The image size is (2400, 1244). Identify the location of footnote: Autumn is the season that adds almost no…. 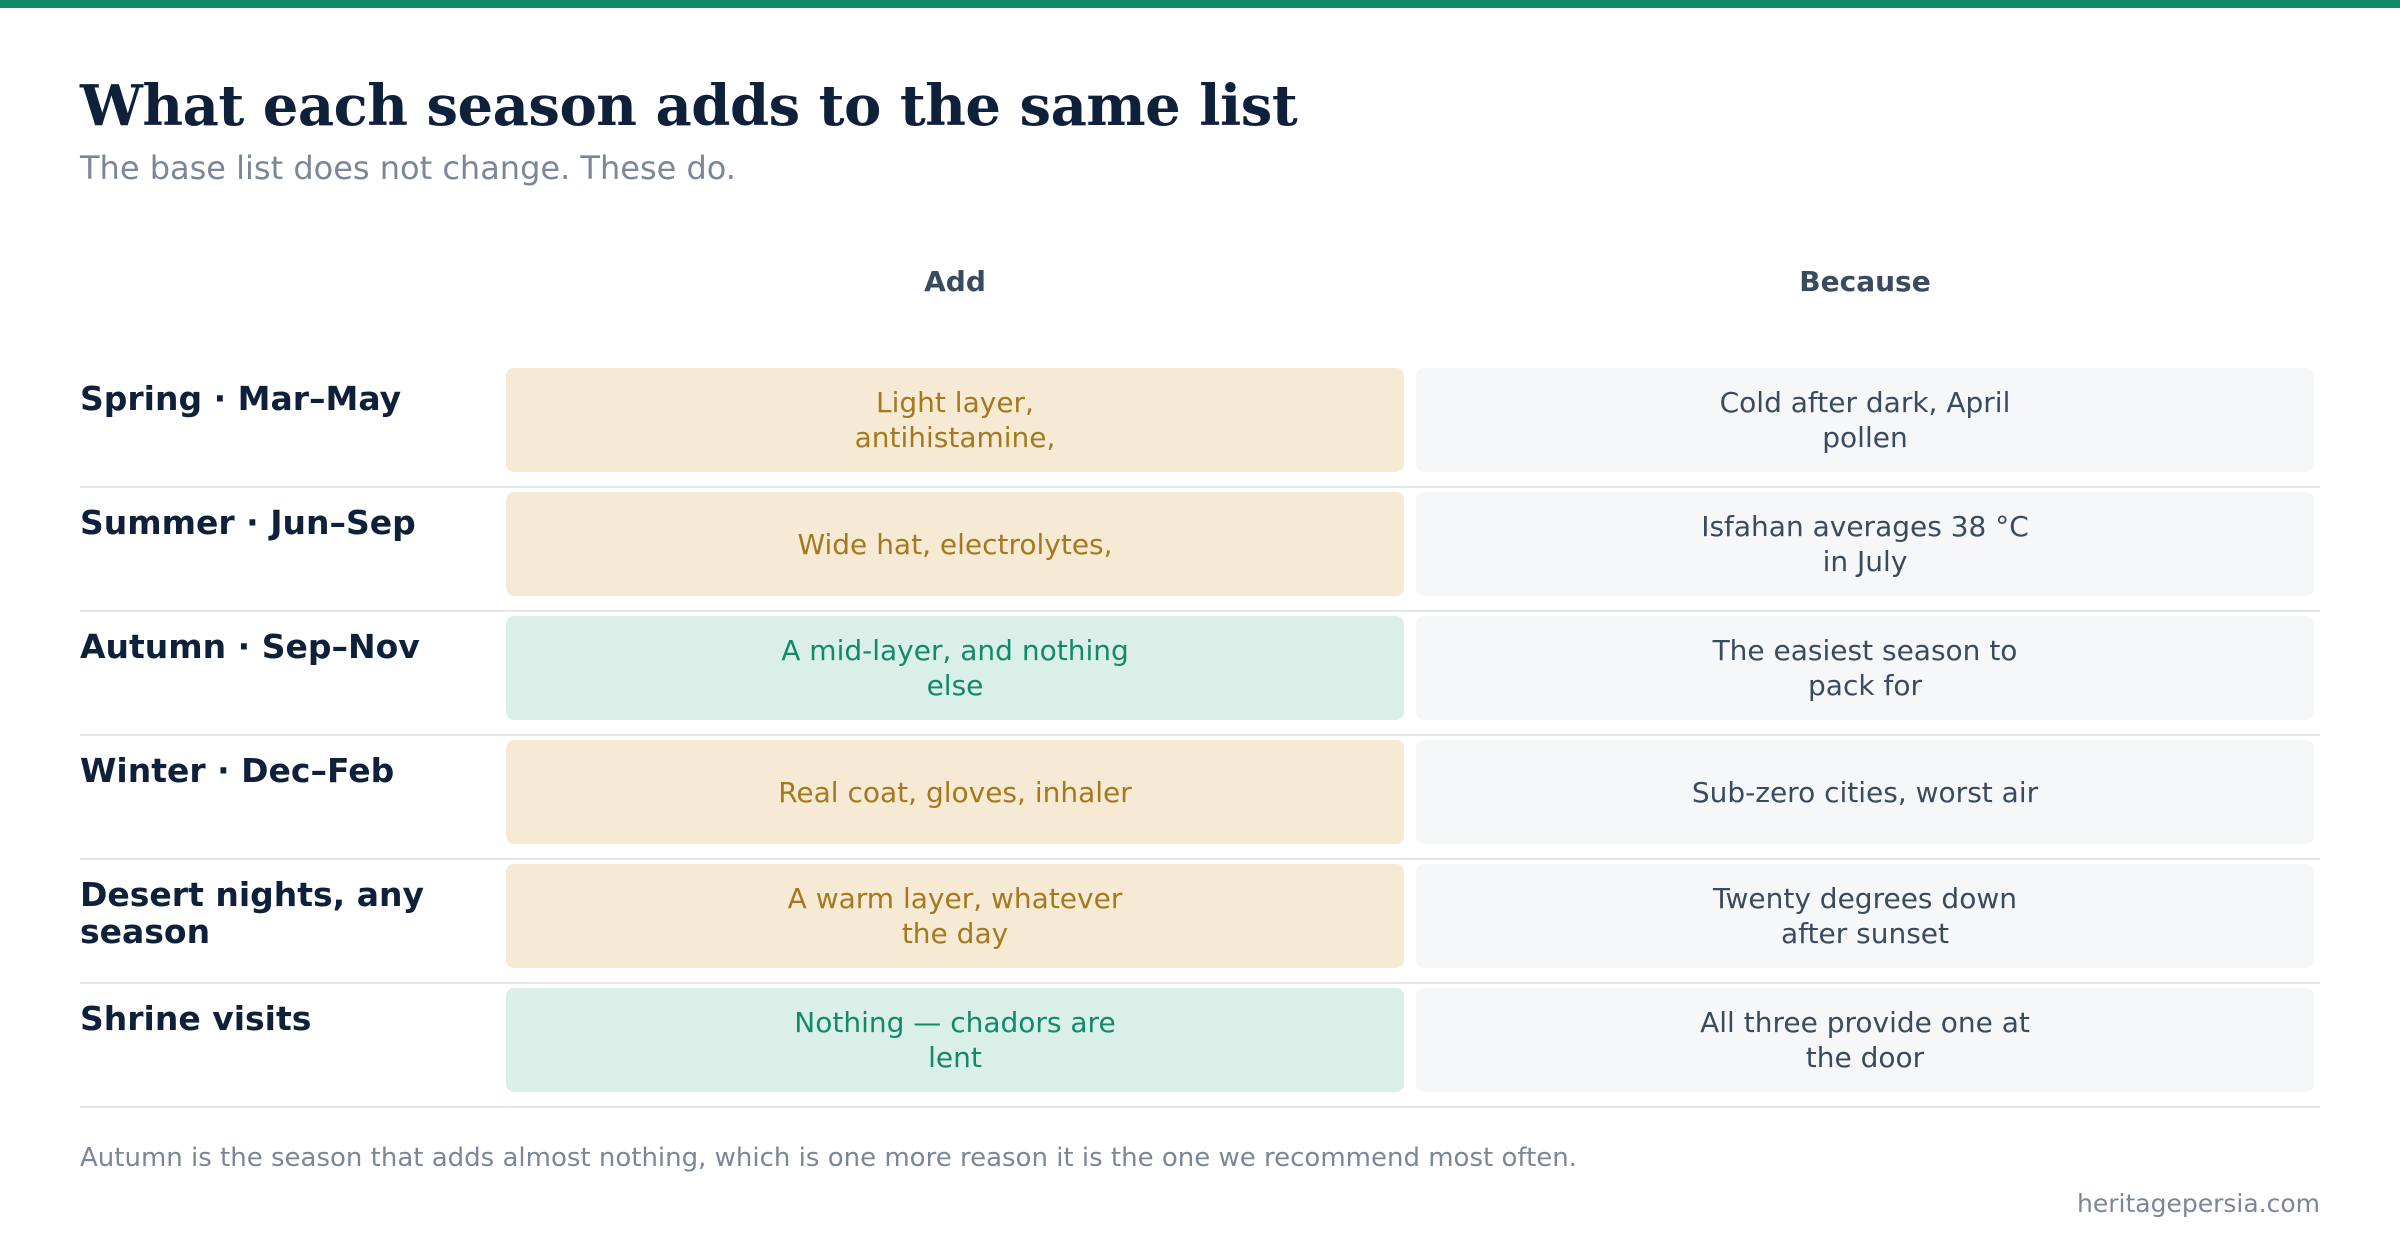
(829, 1158).